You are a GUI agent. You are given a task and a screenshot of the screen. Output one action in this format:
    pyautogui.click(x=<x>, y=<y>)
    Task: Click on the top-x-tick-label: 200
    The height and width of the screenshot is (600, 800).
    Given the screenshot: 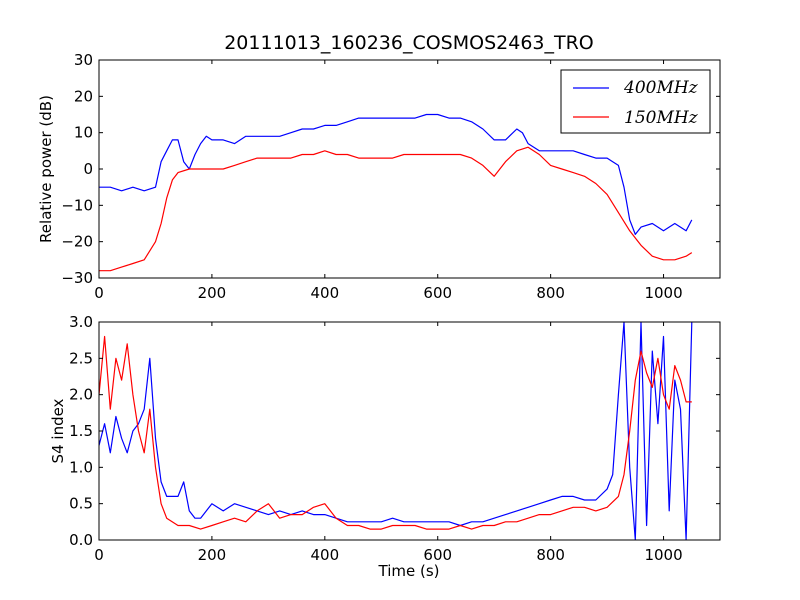 What is the action you would take?
    pyautogui.click(x=212, y=293)
    